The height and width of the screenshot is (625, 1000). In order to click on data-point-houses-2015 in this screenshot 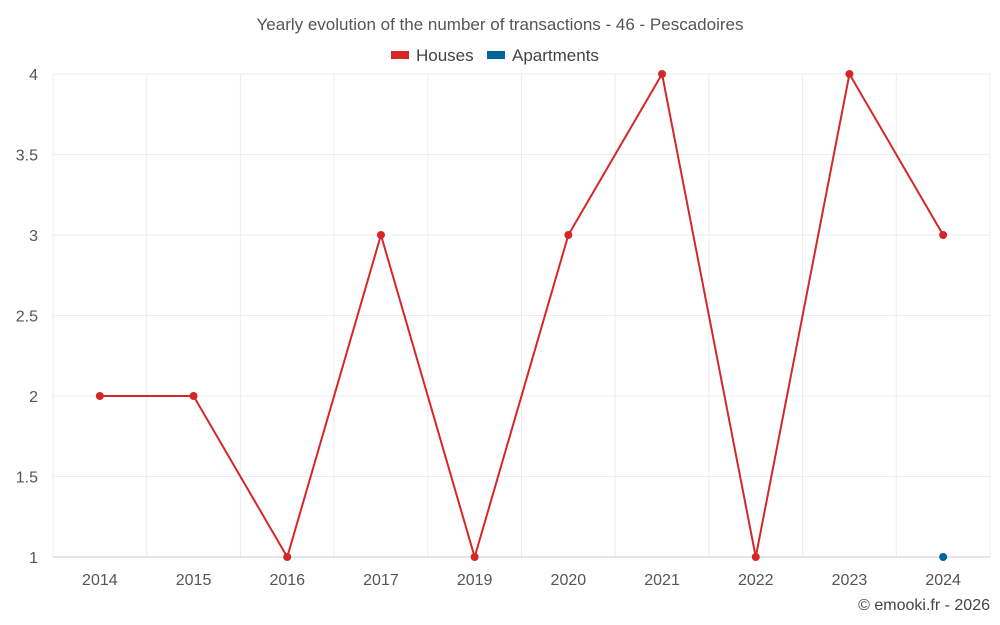, I will do `click(193, 396)`.